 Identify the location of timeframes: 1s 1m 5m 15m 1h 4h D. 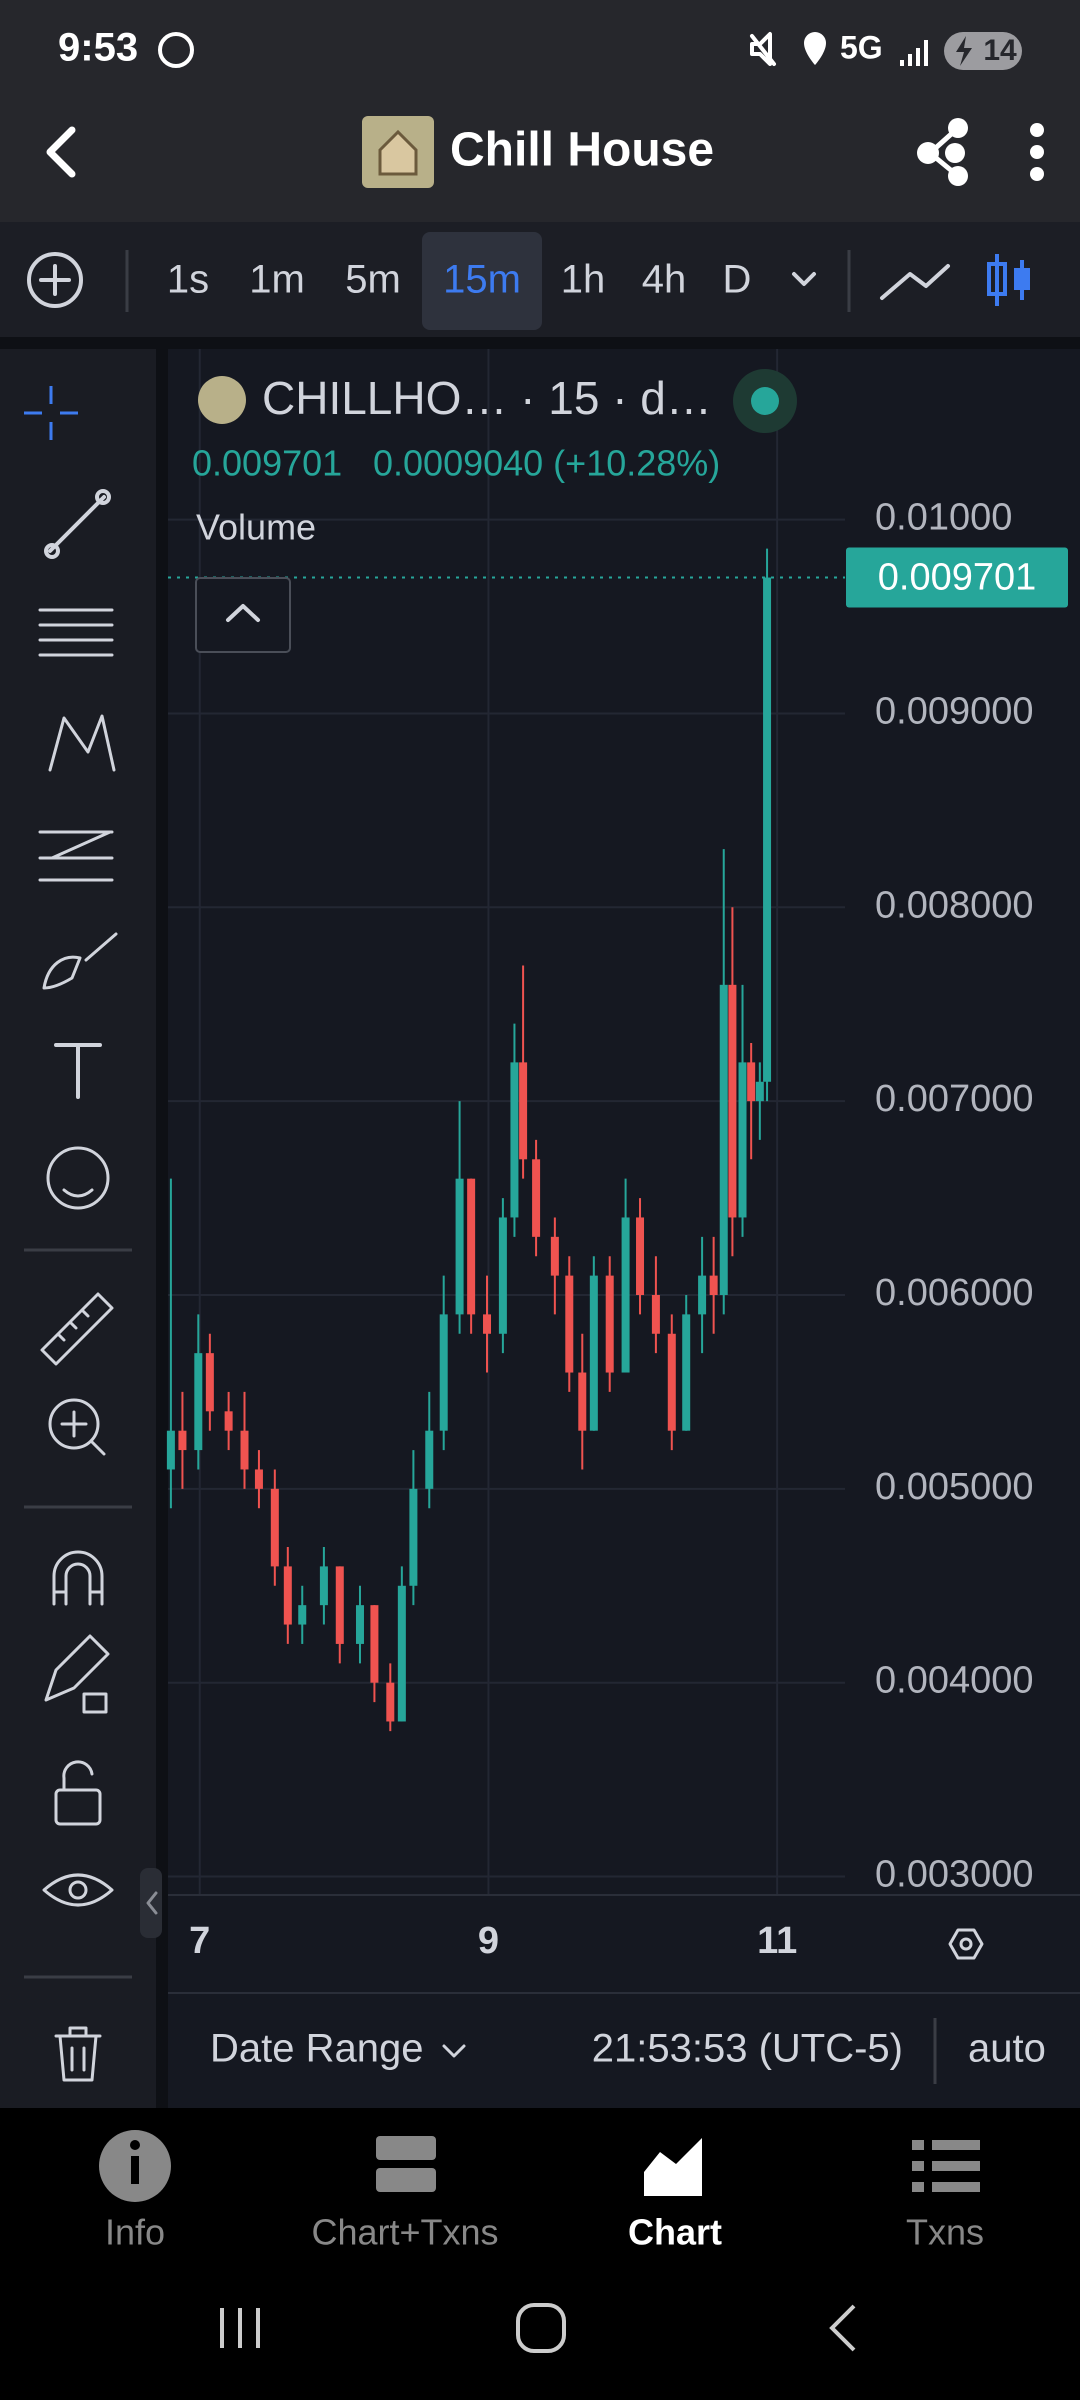
(459, 281).